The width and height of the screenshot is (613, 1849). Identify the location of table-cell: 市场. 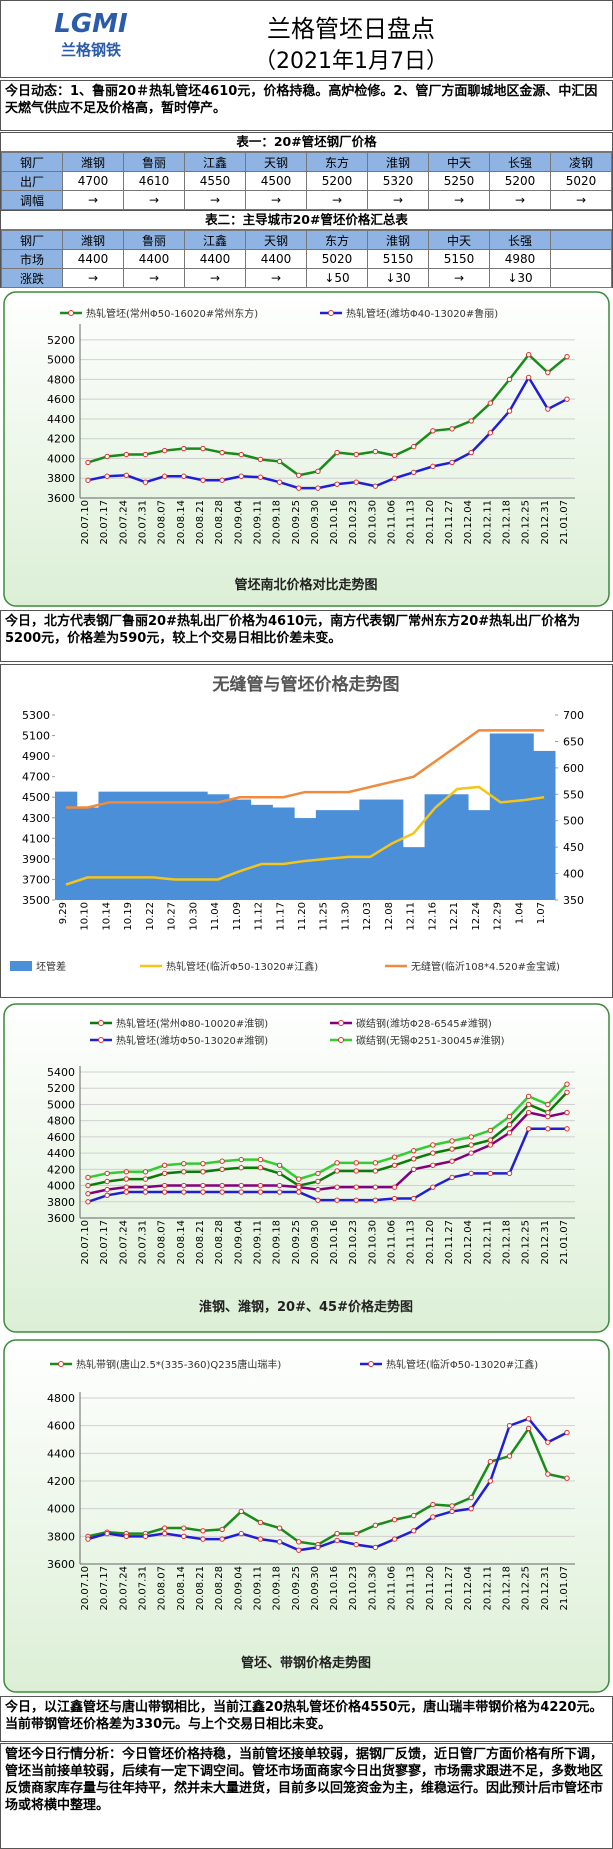
(32, 259).